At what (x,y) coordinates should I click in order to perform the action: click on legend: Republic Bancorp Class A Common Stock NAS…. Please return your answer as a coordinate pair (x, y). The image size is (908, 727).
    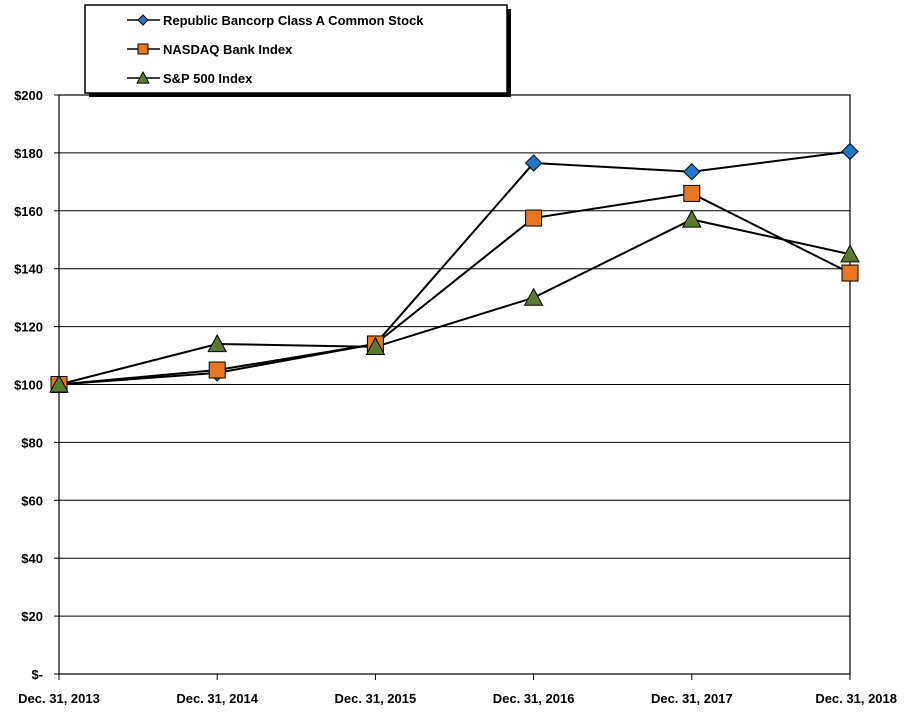
    Looking at the image, I should click on (297, 50).